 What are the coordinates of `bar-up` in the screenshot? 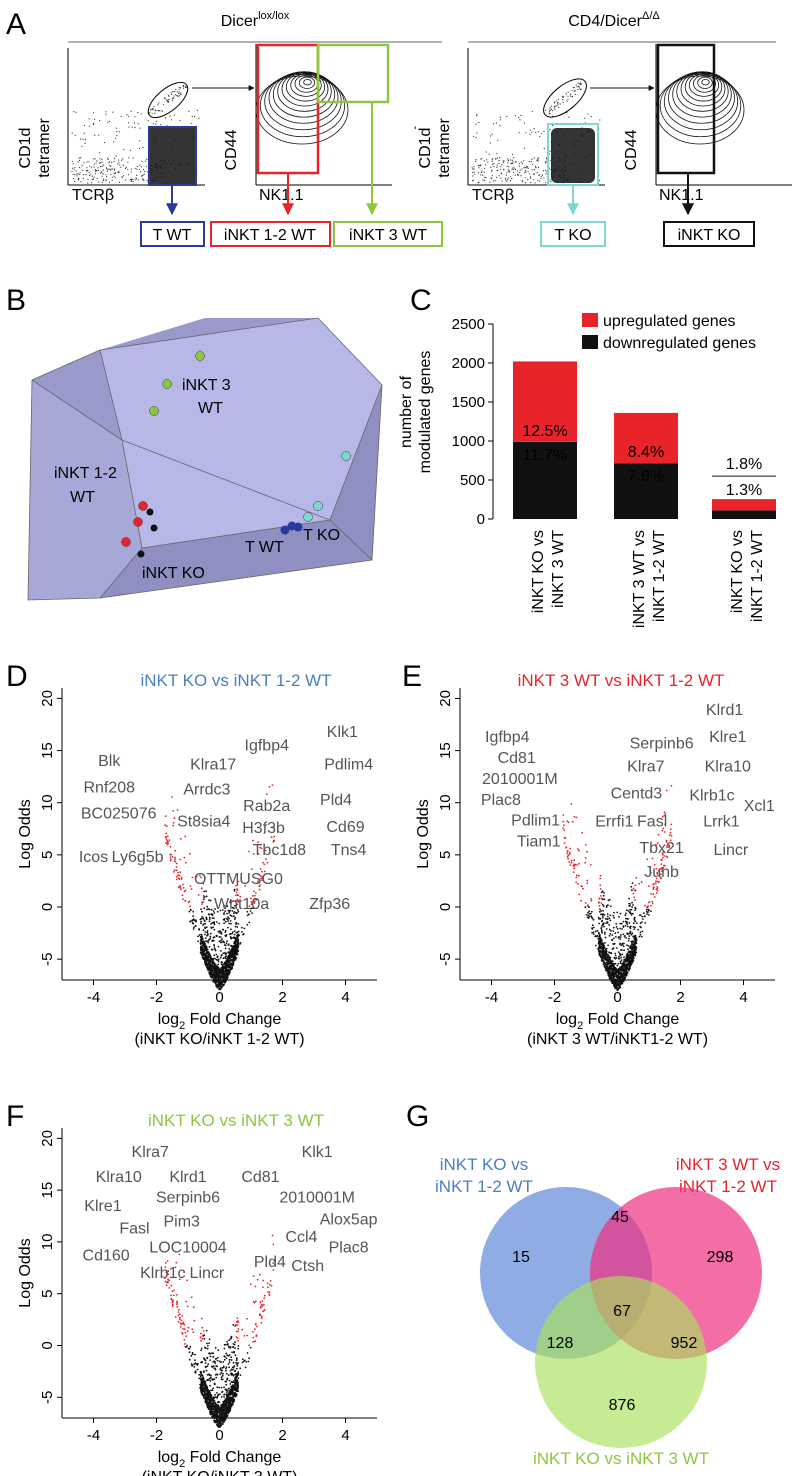 It's located at (545, 401).